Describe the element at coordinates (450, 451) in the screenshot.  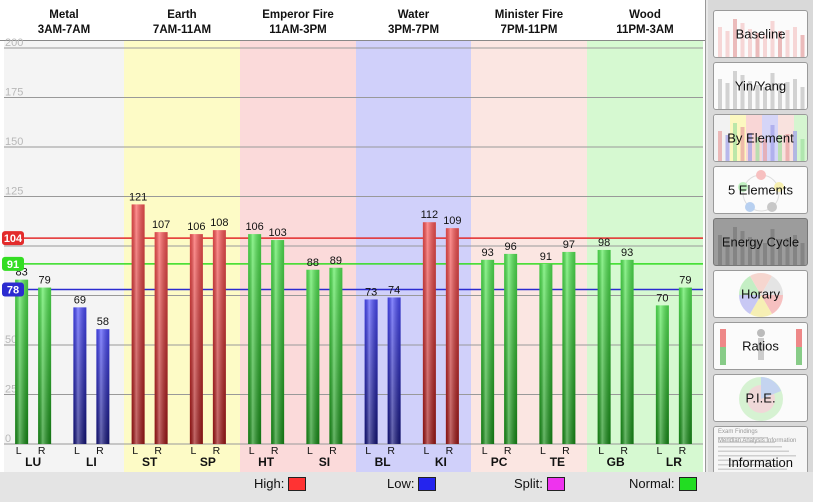
I see `side-label-ki-r: R` at that location.